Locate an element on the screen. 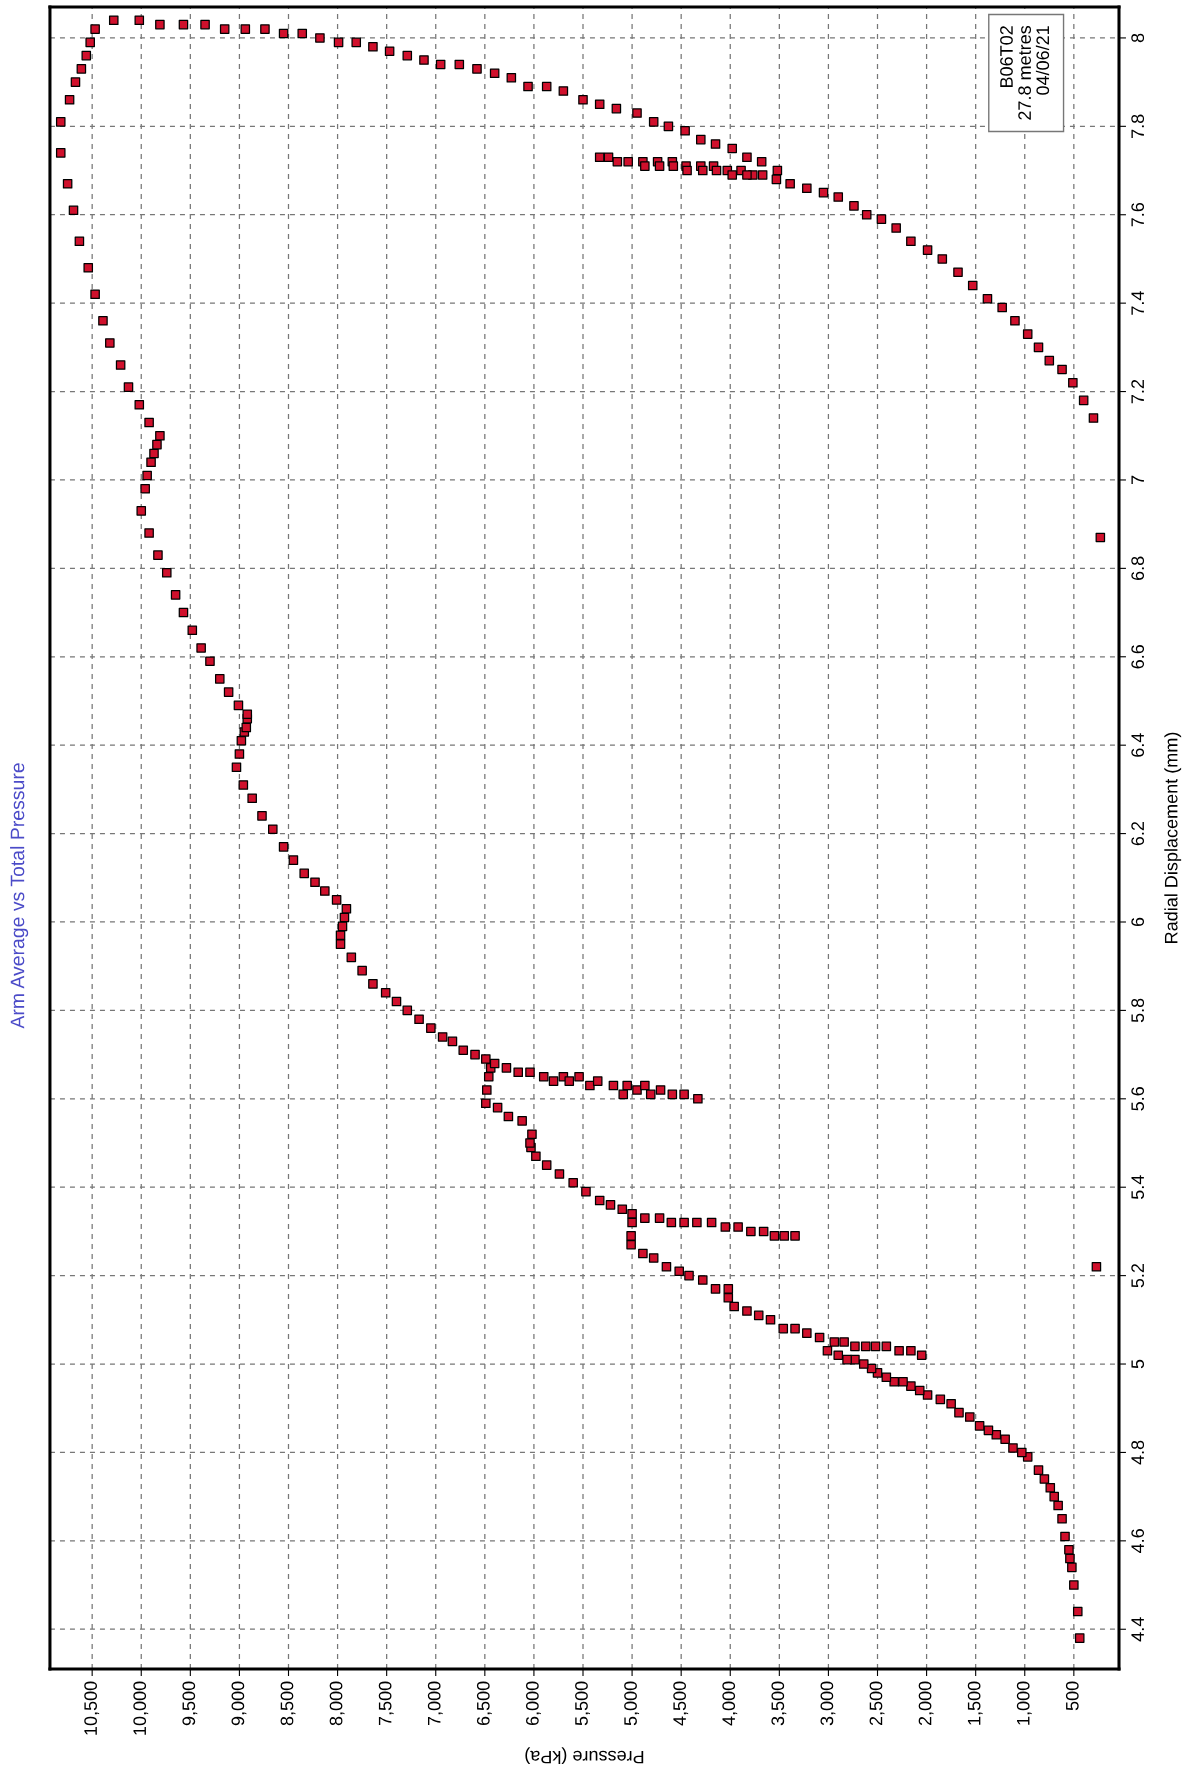 Image resolution: width=1195 pixels, height=1791 pixels. x-tick-label: 4,500 is located at coordinates (681, 1703).